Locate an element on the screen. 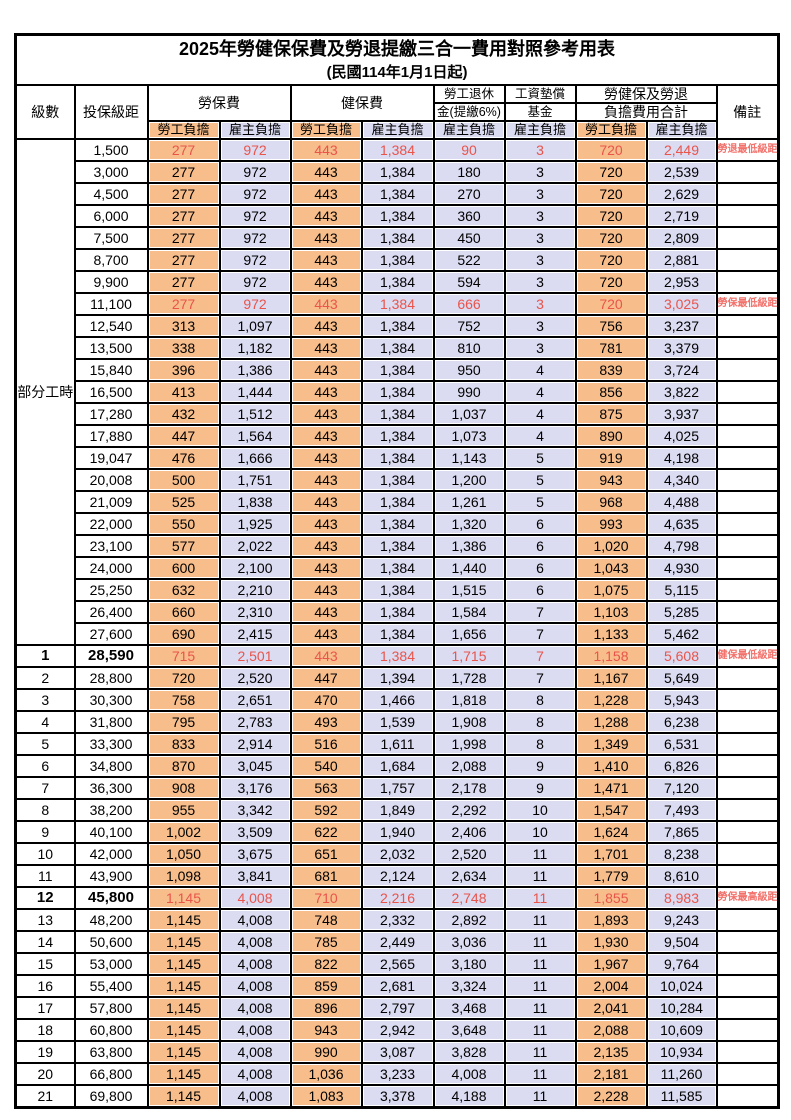 The image size is (791, 1120). salary-cell: 43,900 is located at coordinates (111, 876).